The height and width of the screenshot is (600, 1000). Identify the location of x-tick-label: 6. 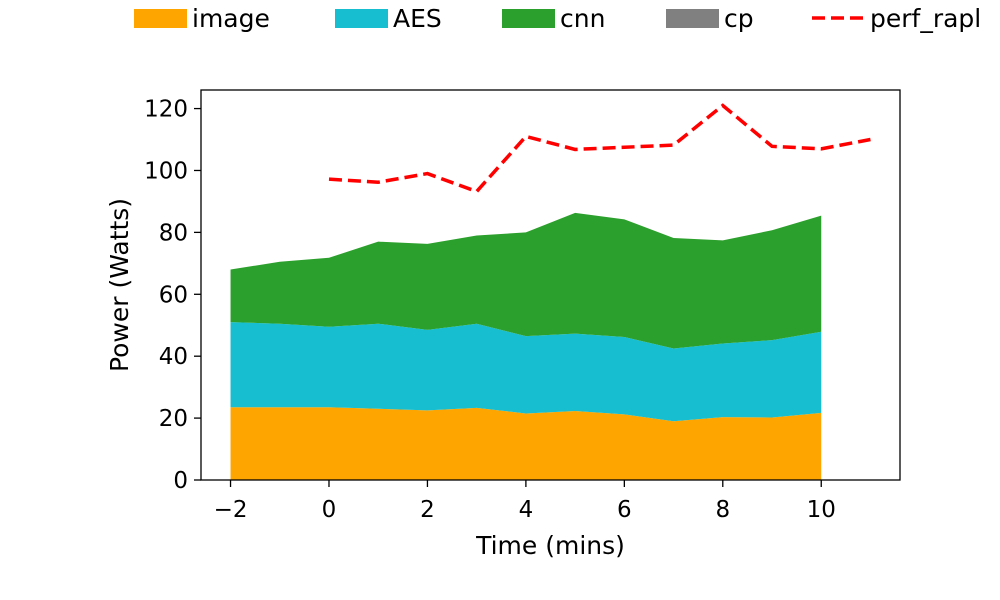
(624, 510).